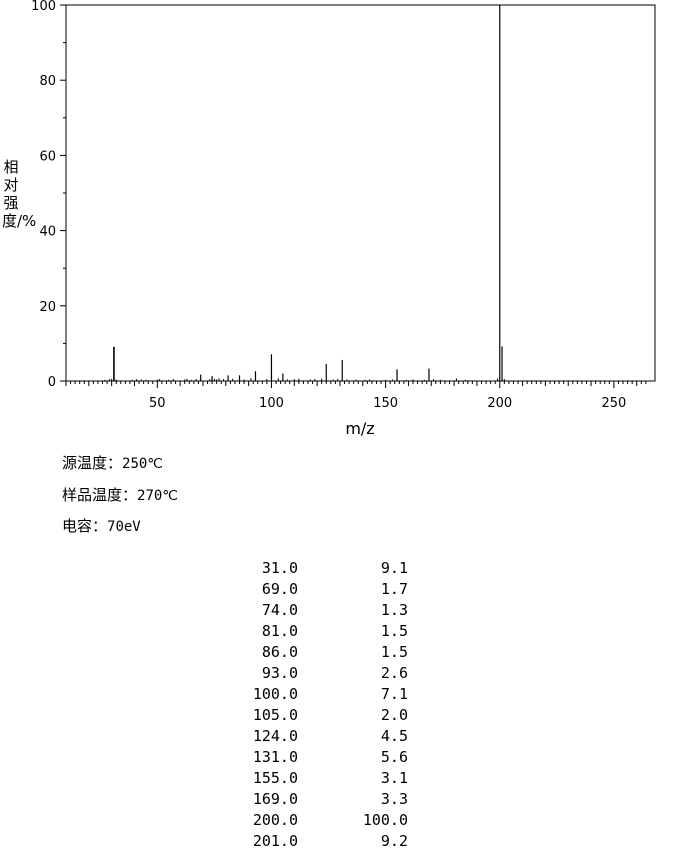  Describe the element at coordinates (275, 715) in the screenshot. I see `mz-value: 105.0` at that location.